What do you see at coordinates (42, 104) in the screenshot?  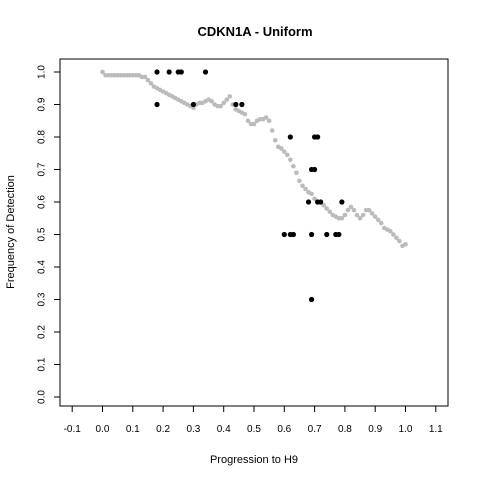 I see `y-tick-label: 0.9` at bounding box center [42, 104].